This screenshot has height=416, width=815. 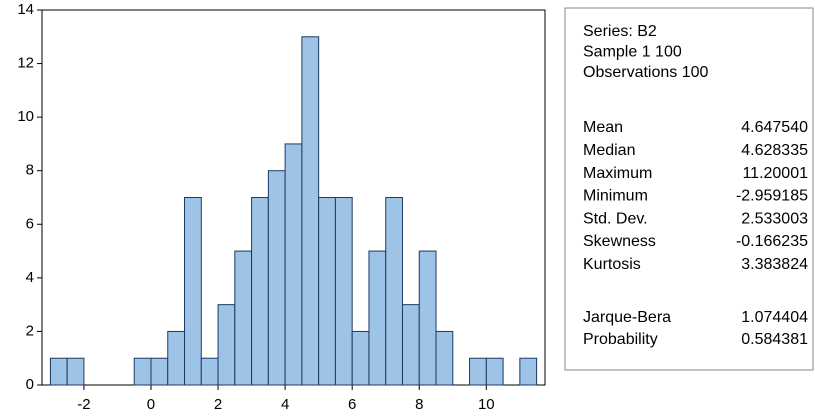 What do you see at coordinates (620, 31) in the screenshot?
I see `stats-header: Series: B2` at bounding box center [620, 31].